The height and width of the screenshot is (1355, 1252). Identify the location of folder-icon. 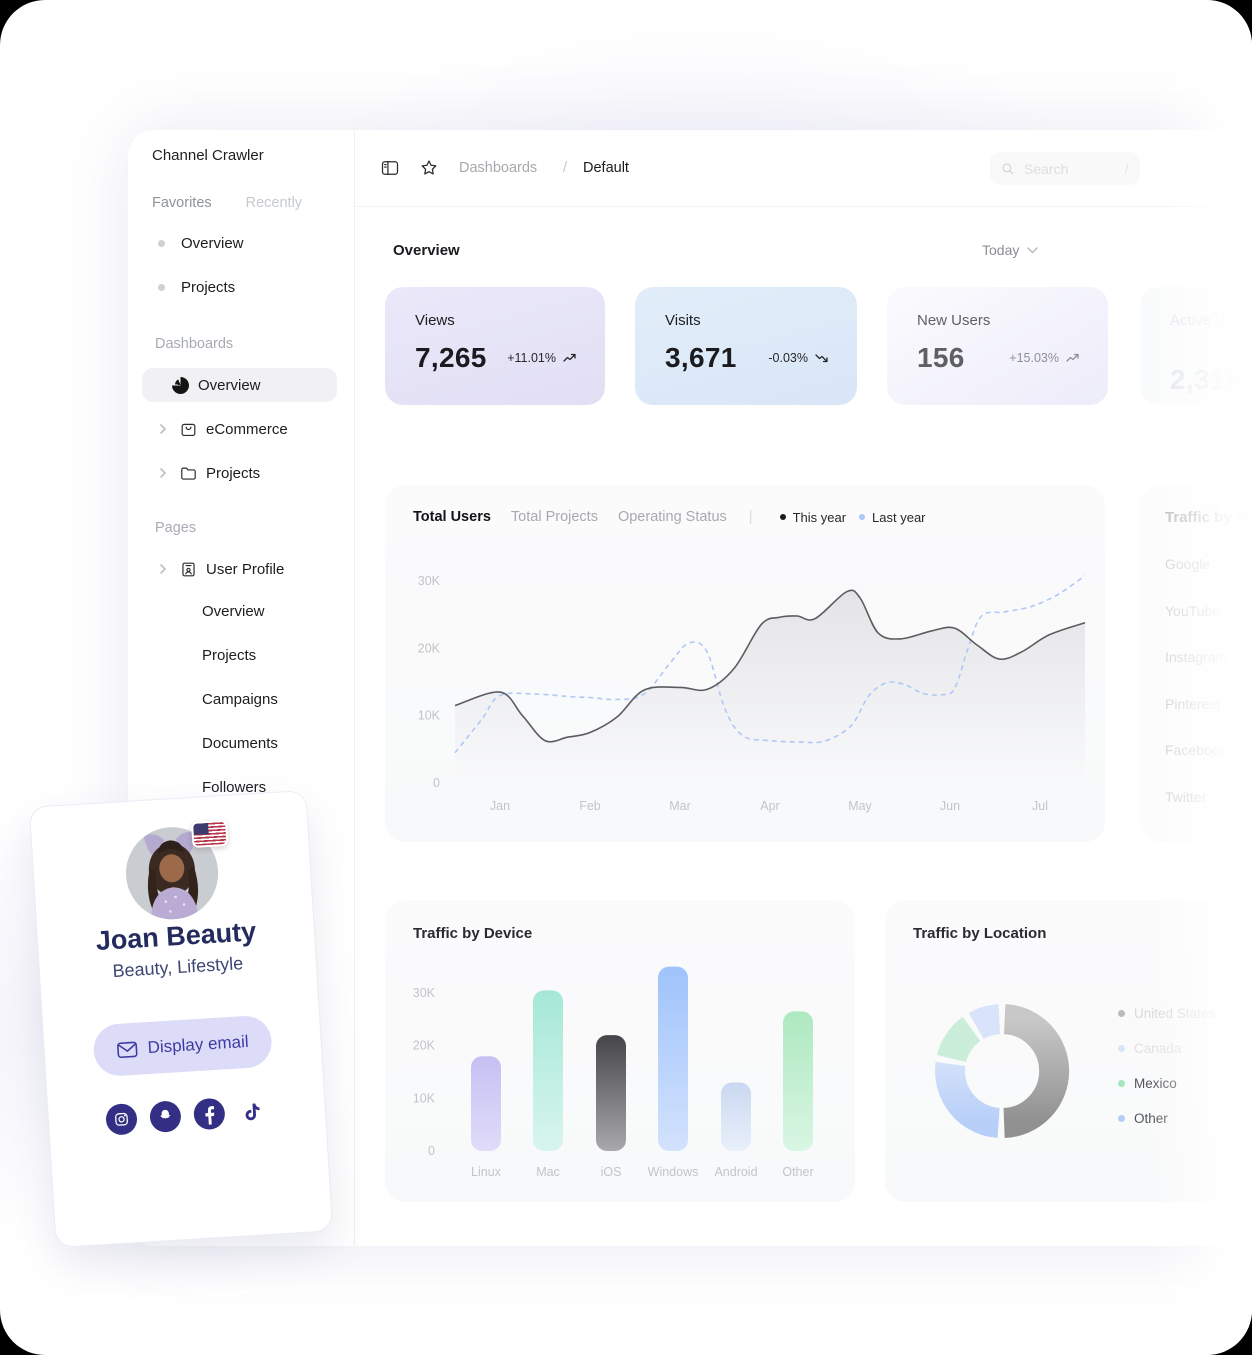
(188, 473).